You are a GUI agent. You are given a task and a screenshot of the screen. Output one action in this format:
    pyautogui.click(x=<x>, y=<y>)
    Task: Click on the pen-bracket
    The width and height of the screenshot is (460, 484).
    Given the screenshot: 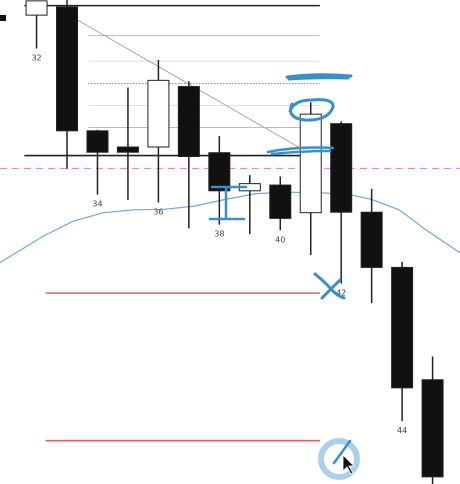 What is the action you would take?
    pyautogui.click(x=228, y=203)
    